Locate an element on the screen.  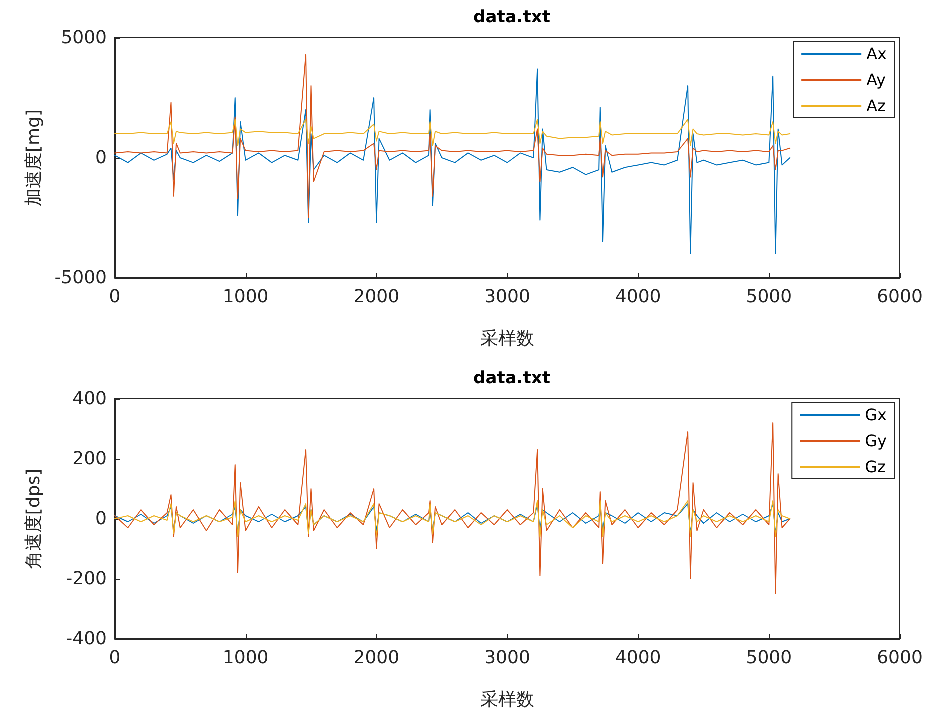
legend-label: Gz is located at coordinates (875, 467).